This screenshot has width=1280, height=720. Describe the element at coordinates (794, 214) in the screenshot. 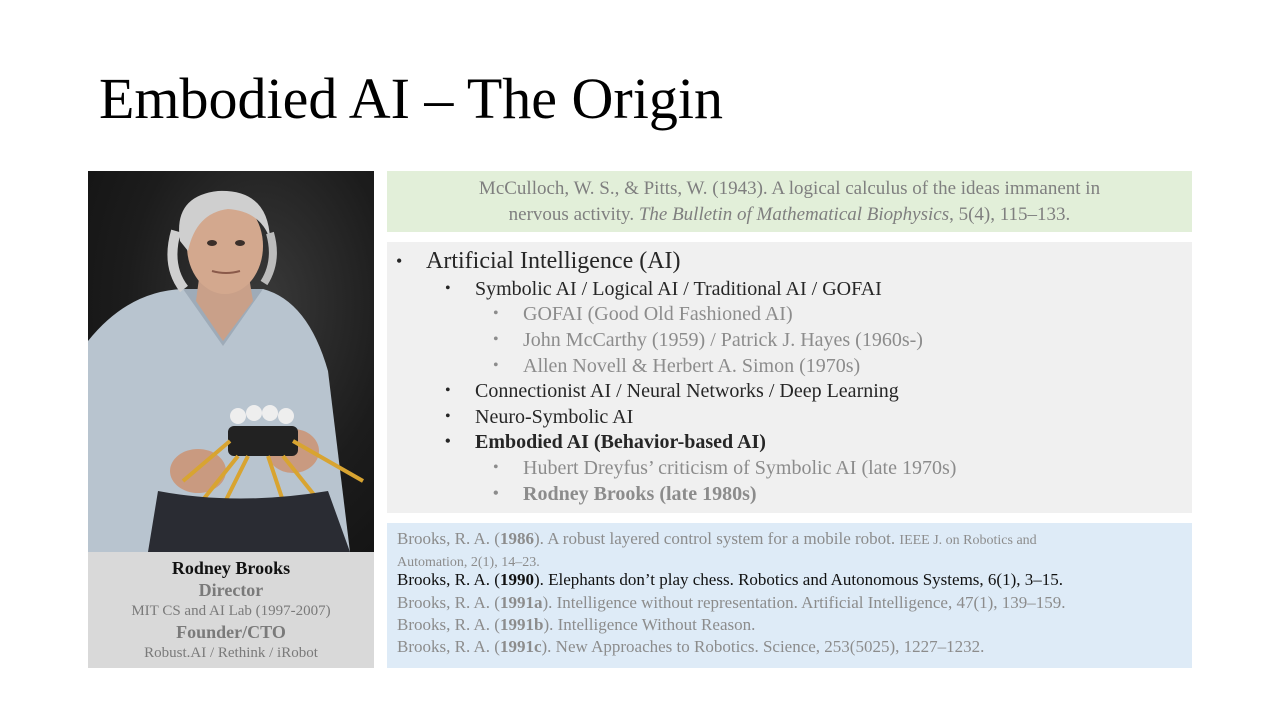

I see `citation-journal: The Bulletin of Mathematical Biophysics` at that location.